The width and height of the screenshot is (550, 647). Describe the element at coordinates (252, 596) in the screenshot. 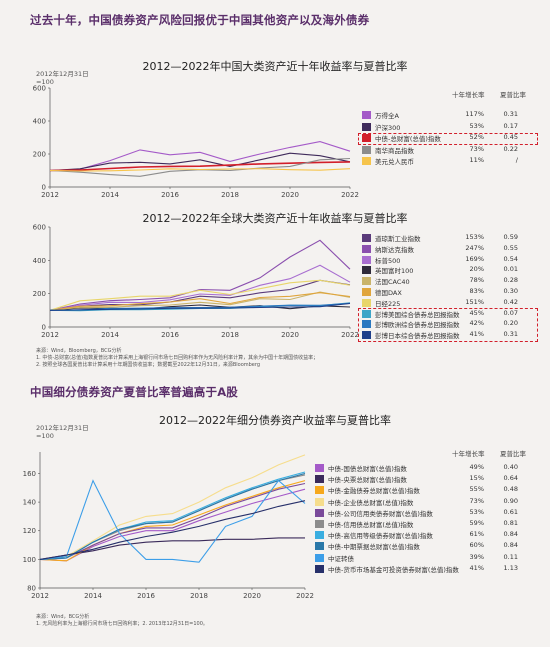

I see `chart3-xtick-label-4: 2020` at that location.